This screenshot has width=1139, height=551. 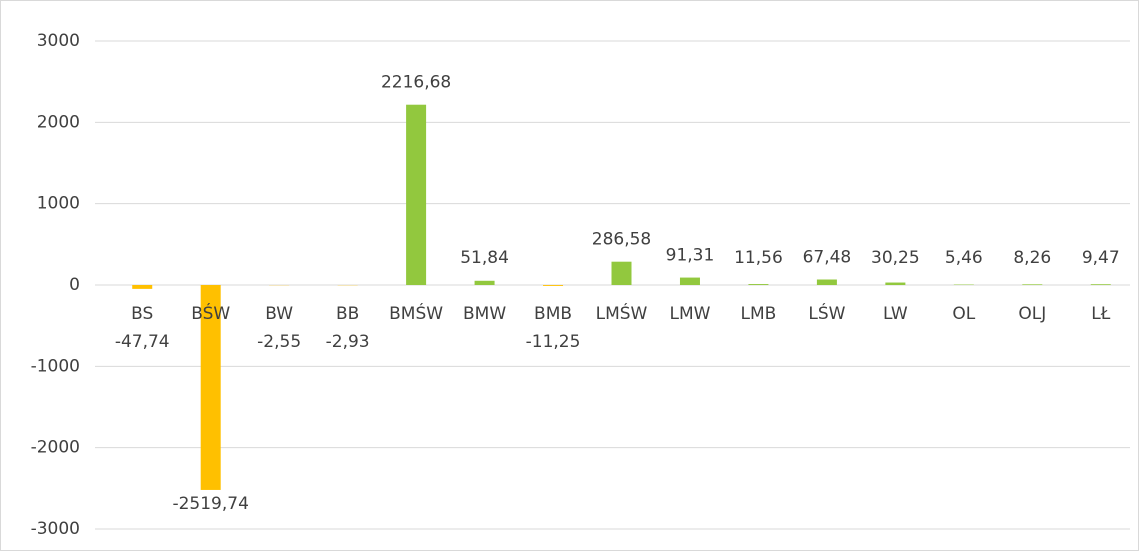 I want to click on x-tick-label: BŚW, so click(x=210, y=313).